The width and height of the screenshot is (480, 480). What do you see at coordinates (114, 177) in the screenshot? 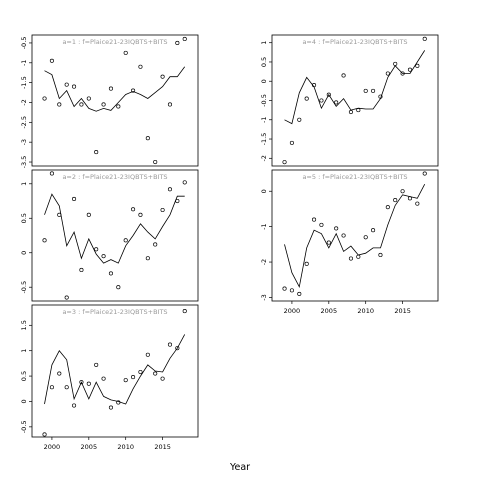
I see `panel-title: a=2 : f=Plaice21-23IQBTS+BITS` at bounding box center [114, 177].